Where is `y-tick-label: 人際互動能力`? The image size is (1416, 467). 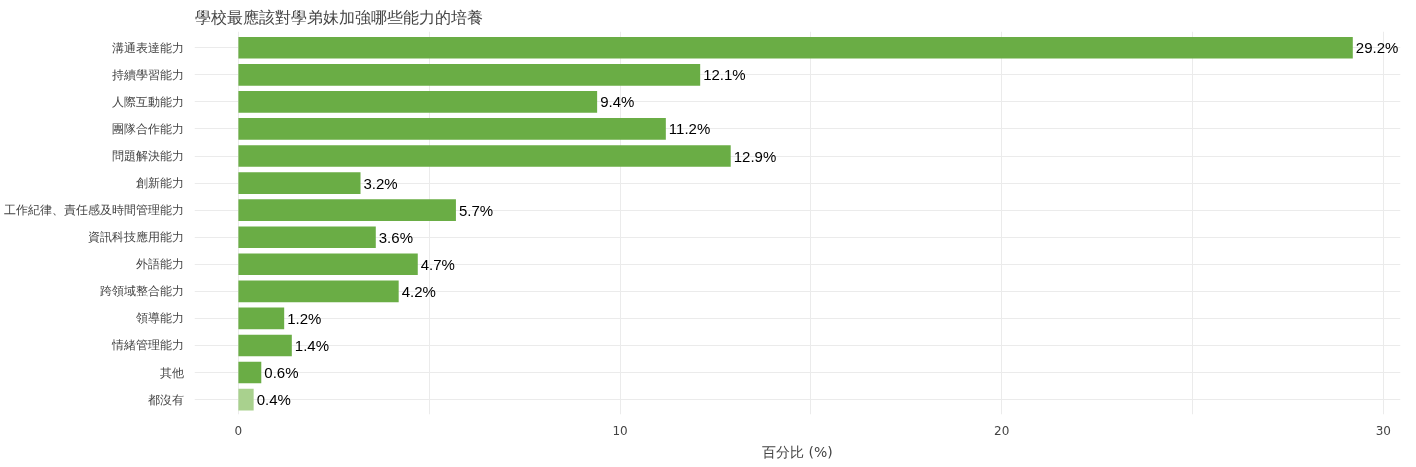 y-tick-label: 人際互動能力 is located at coordinates (147, 101).